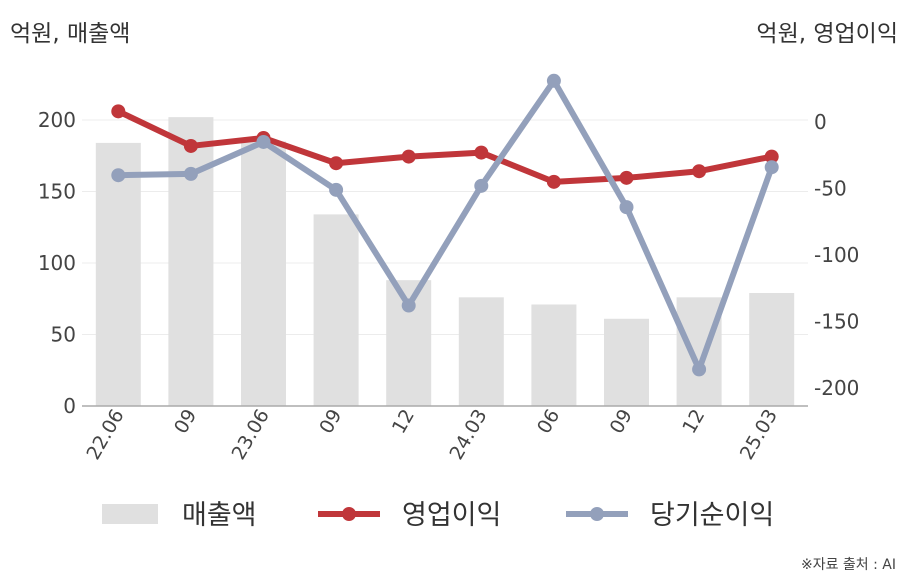  Describe the element at coordinates (836, 322) in the screenshot. I see `y-tick-label: -150` at that location.